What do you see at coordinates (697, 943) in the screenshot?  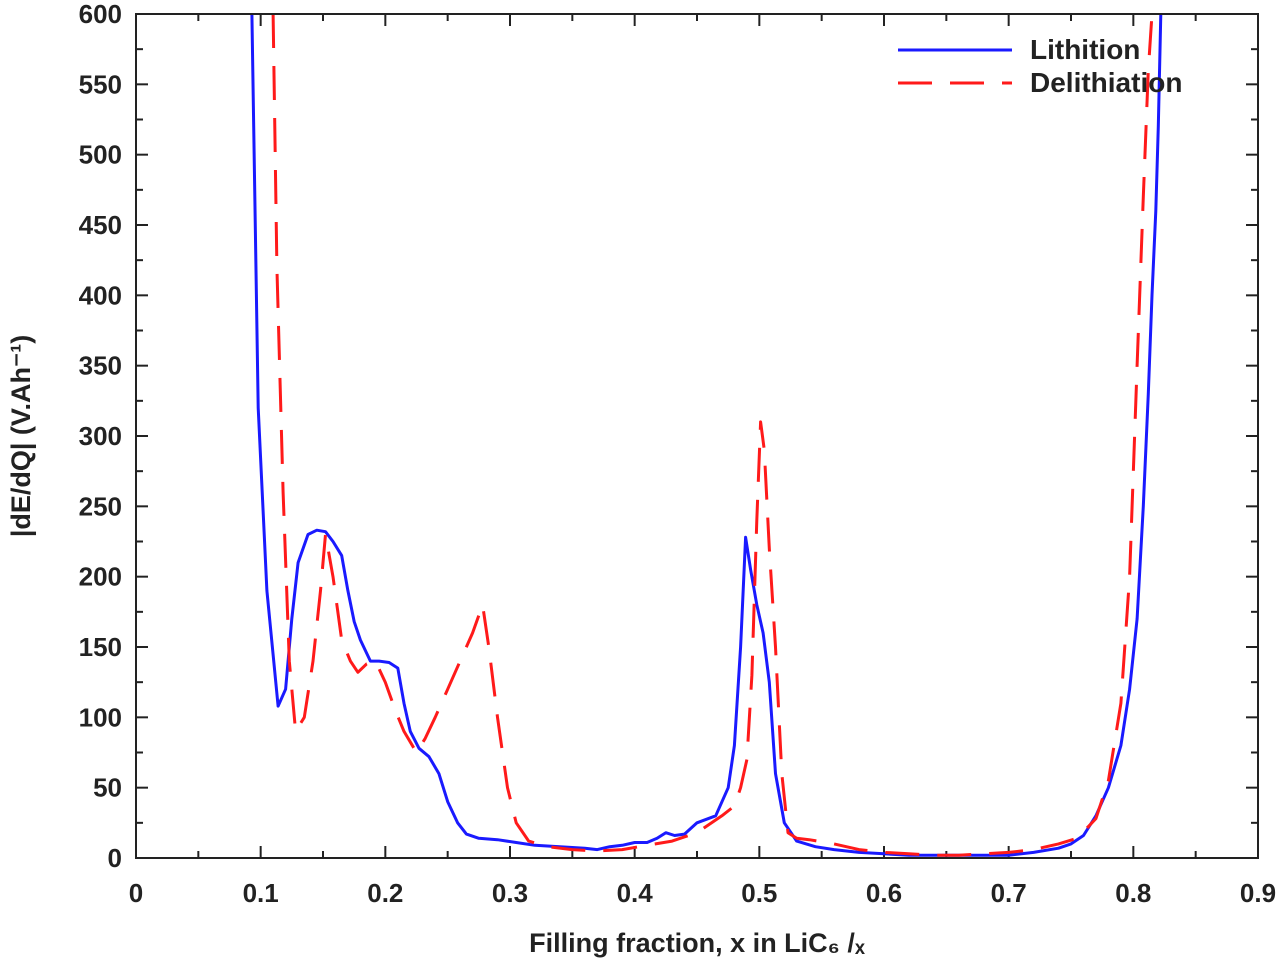 I see `x-axis-title: Filling fraction, x in LiC₆ /ₓ` at bounding box center [697, 943].